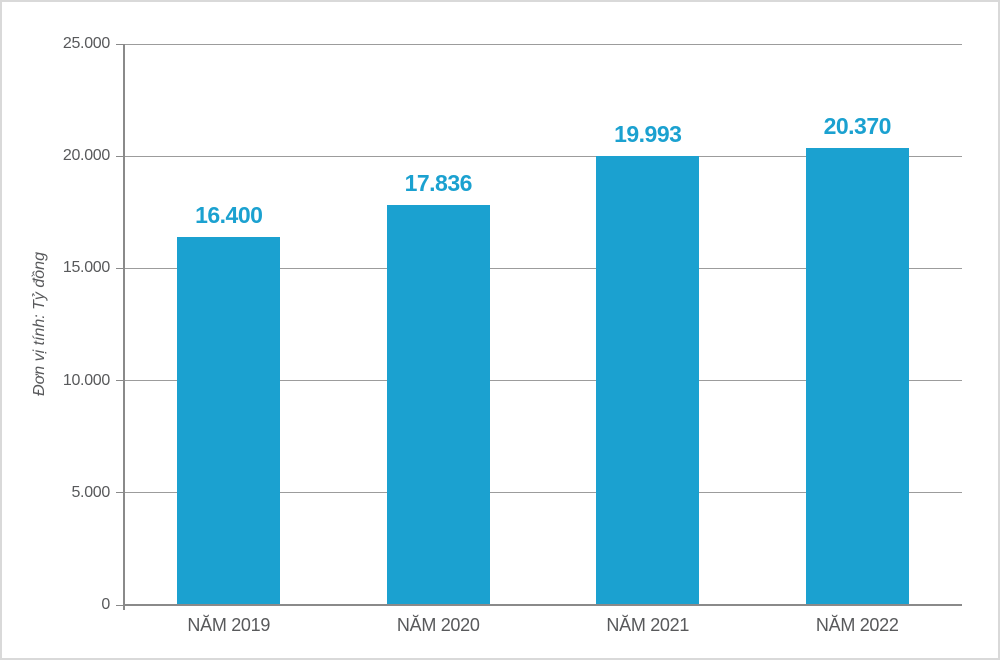 Image resolution: width=1000 pixels, height=660 pixels. Describe the element at coordinates (86, 156) in the screenshot. I see `y-axis-tick-label: 20.000` at that location.